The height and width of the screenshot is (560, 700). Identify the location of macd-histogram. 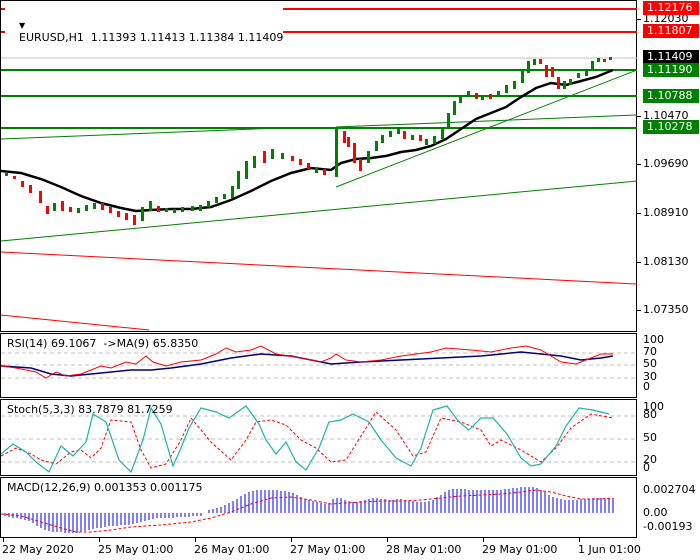
(309, 510).